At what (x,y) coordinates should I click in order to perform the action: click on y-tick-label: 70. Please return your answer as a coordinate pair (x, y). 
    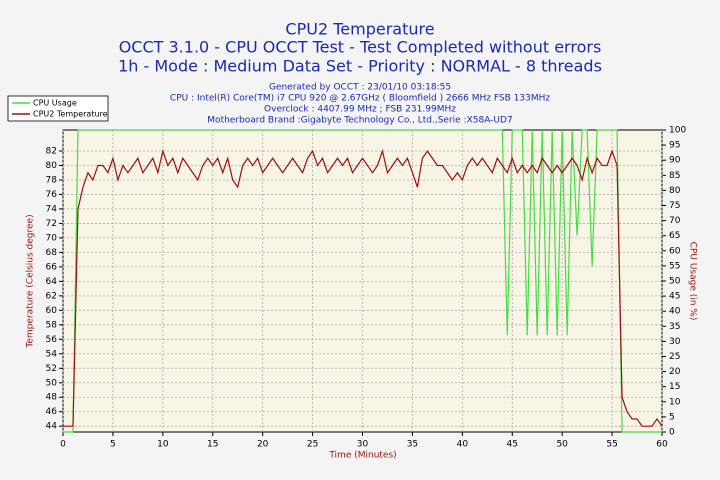
    Looking at the image, I should click on (52, 238).